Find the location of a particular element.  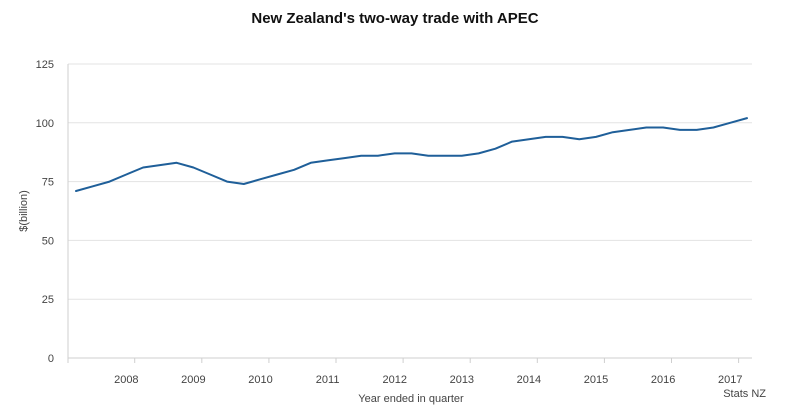

x-tick-label: 2010 is located at coordinates (260, 380).